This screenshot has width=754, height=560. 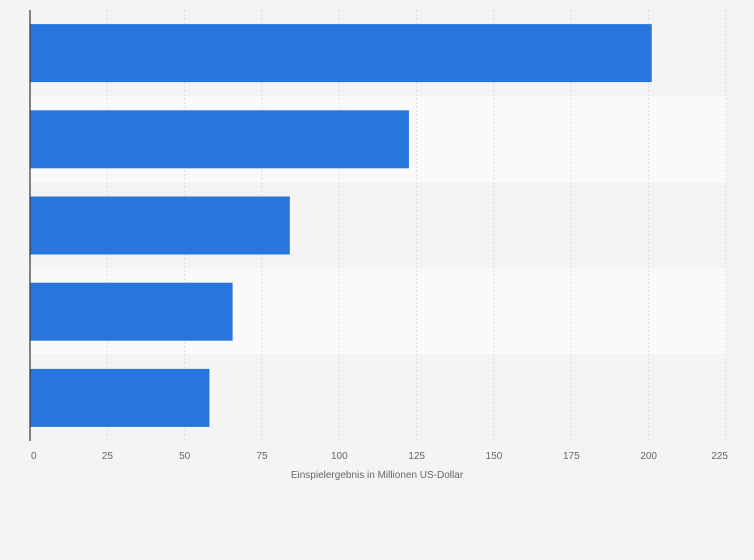 What do you see at coordinates (648, 456) in the screenshot?
I see `x-tick-label: 200` at bounding box center [648, 456].